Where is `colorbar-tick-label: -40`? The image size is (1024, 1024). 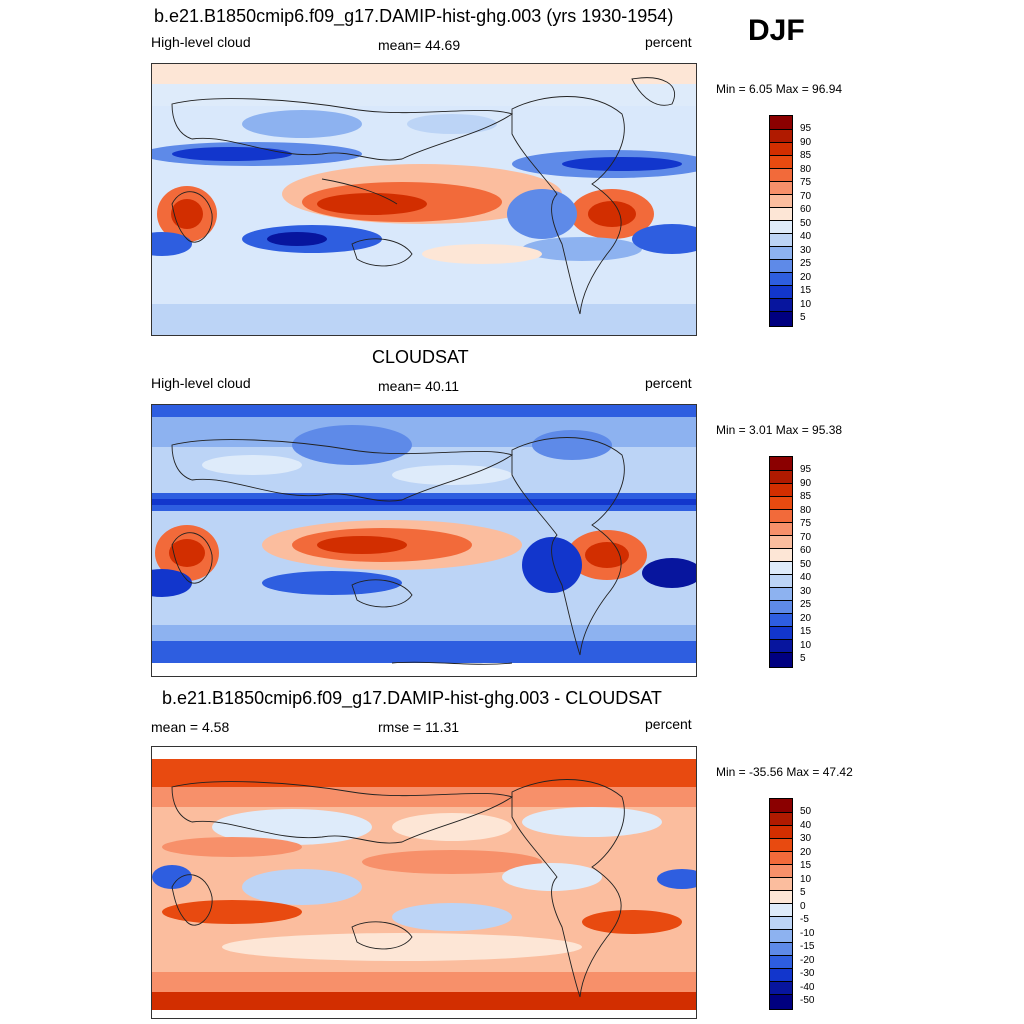
colorbar-tick-label: -40 is located at coordinates (807, 987).